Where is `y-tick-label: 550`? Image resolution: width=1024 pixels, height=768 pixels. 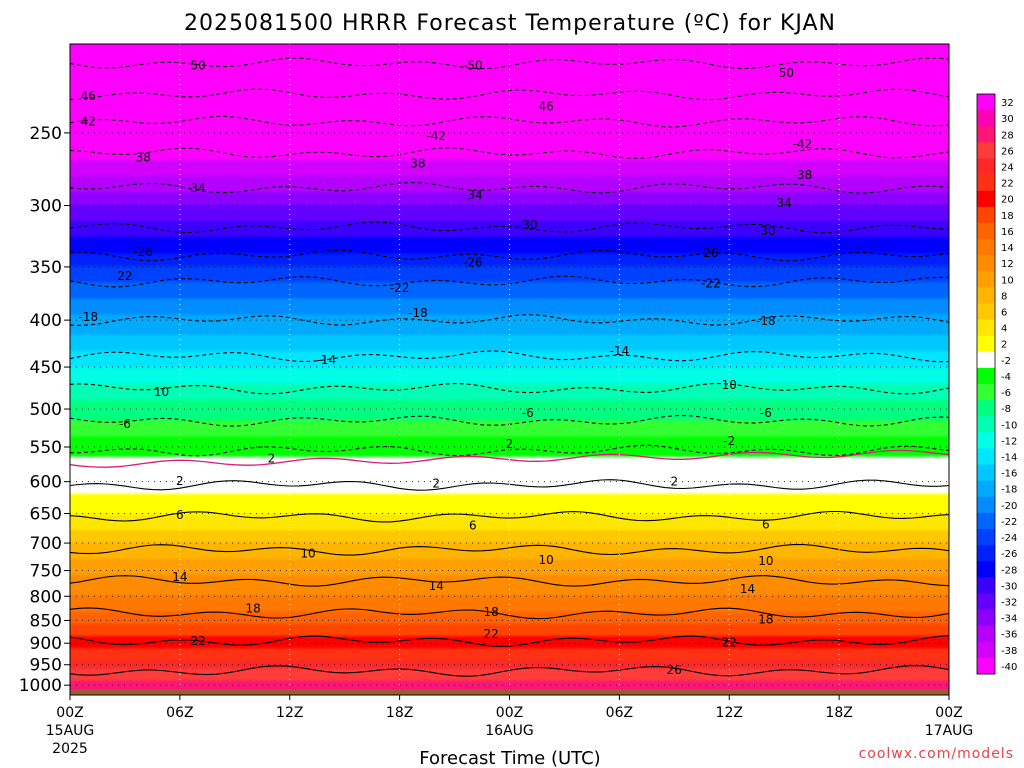
y-tick-label: 550 is located at coordinates (46, 448).